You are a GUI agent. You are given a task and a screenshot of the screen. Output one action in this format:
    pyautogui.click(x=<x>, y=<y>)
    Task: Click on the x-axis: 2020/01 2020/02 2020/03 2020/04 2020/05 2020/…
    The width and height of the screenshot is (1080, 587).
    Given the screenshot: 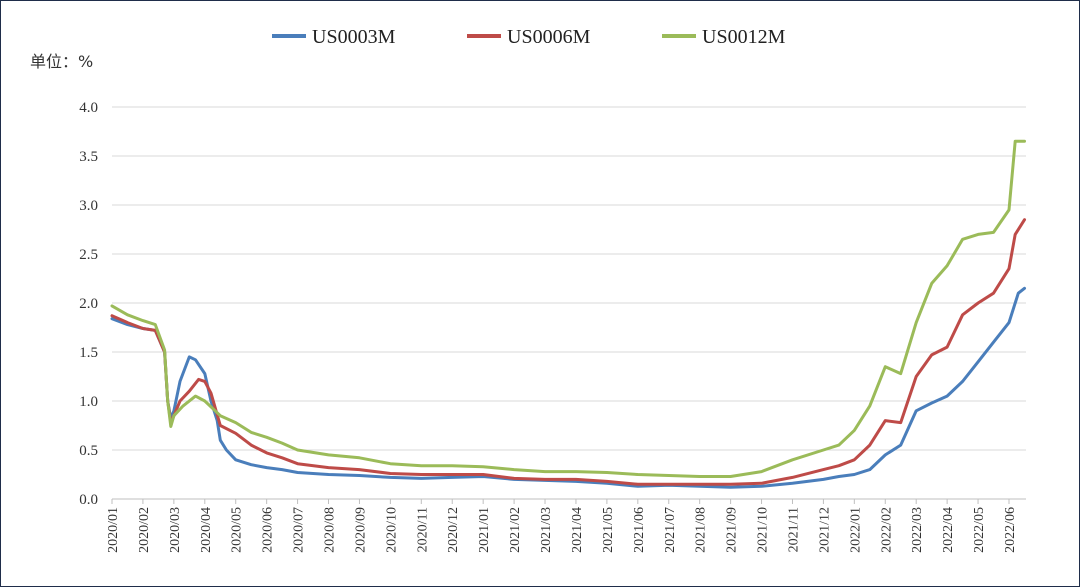 What is the action you would take?
    pyautogui.click(x=562, y=526)
    